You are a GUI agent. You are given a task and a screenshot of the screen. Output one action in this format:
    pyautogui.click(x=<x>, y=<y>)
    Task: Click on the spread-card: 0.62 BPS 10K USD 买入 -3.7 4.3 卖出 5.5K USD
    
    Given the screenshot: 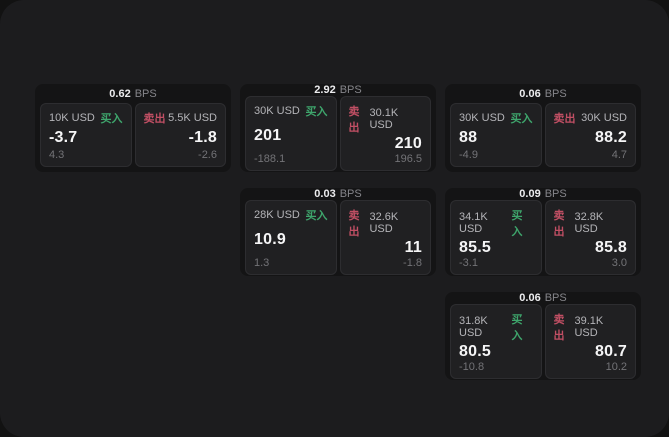 What is the action you would take?
    pyautogui.click(x=133, y=128)
    